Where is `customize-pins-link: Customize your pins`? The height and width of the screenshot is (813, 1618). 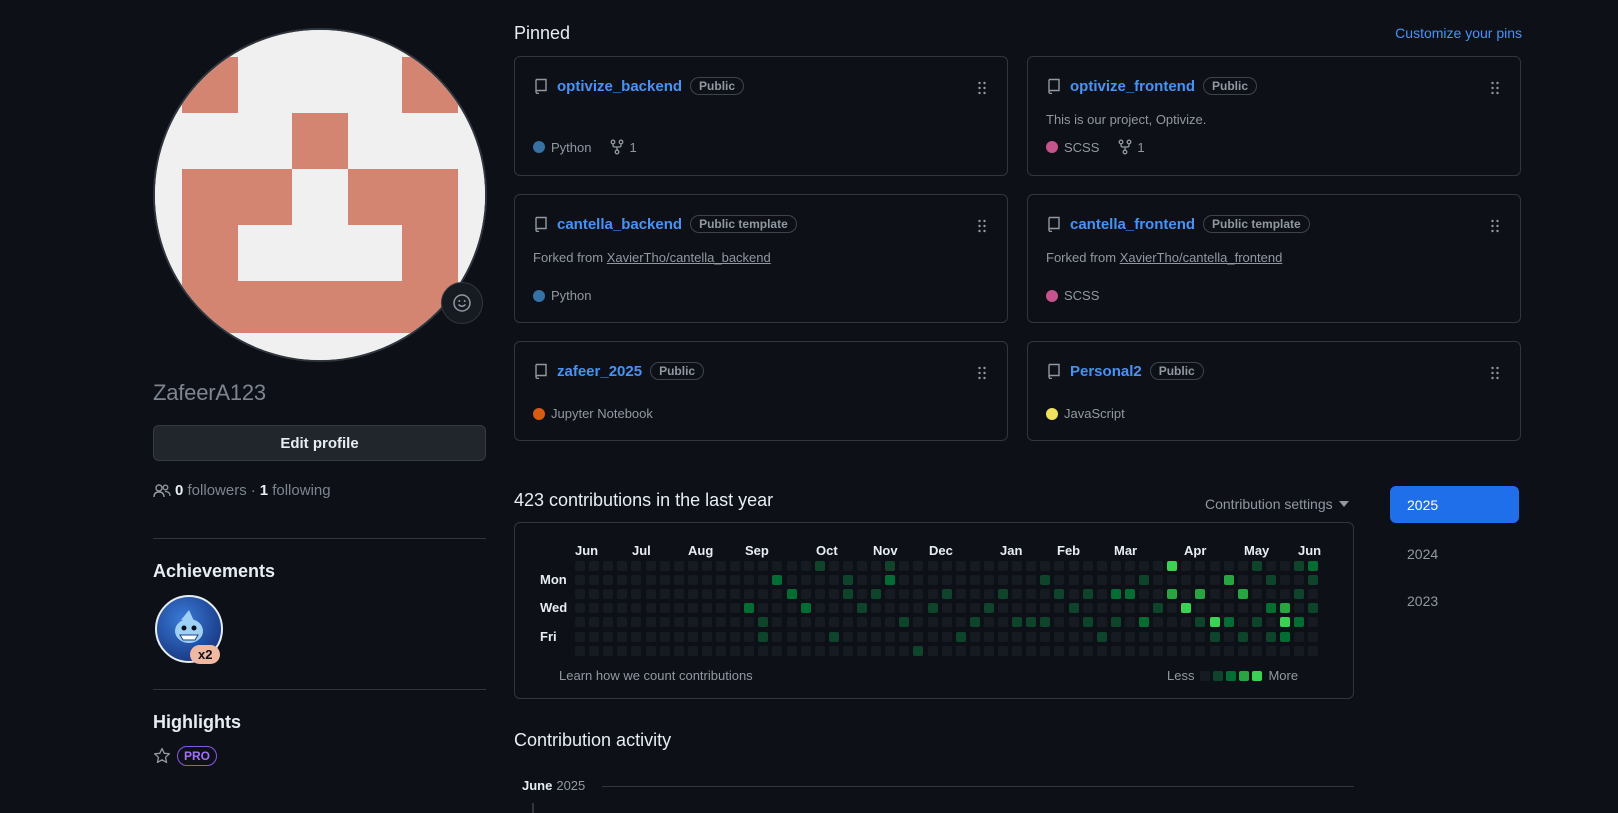
customize-pins-link: Customize your pins is located at coordinates (1458, 33).